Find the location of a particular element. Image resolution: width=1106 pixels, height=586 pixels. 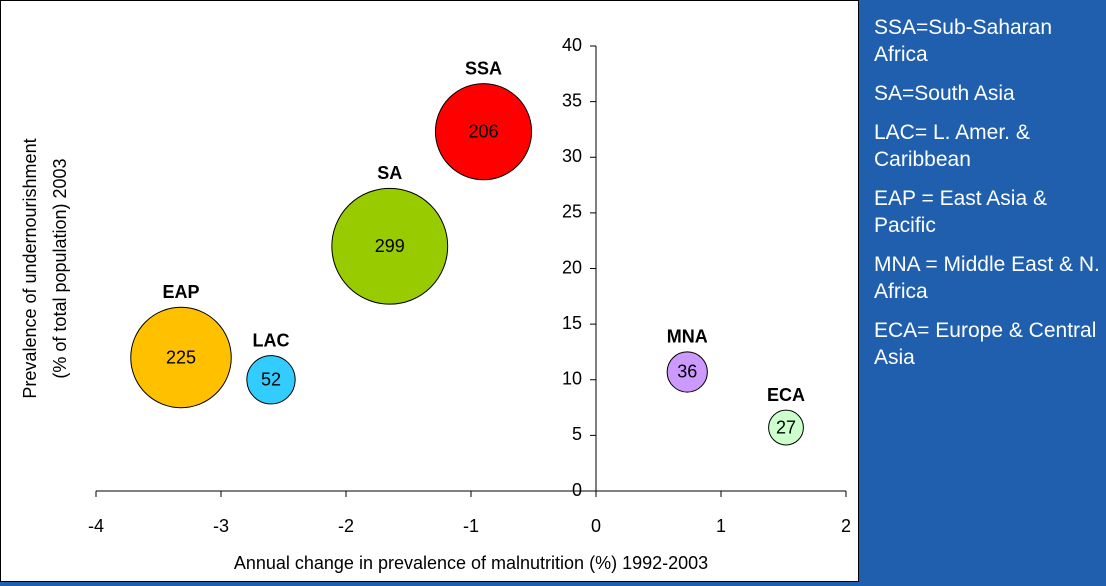

category-label: EAP is located at coordinates (180, 292).